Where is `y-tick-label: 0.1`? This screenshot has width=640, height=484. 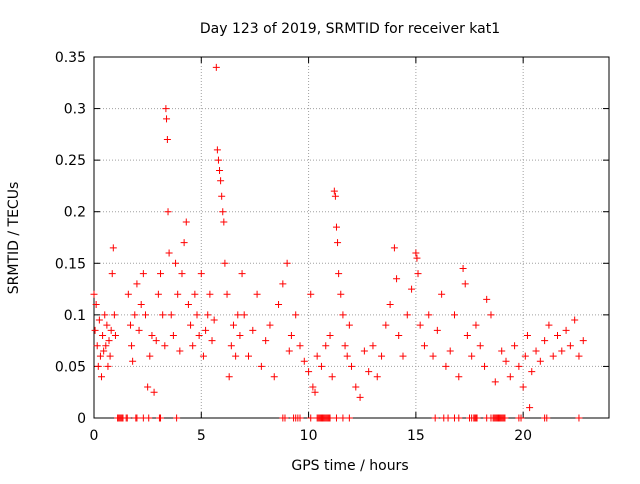 y-tick-label: 0.1 is located at coordinates (75, 316).